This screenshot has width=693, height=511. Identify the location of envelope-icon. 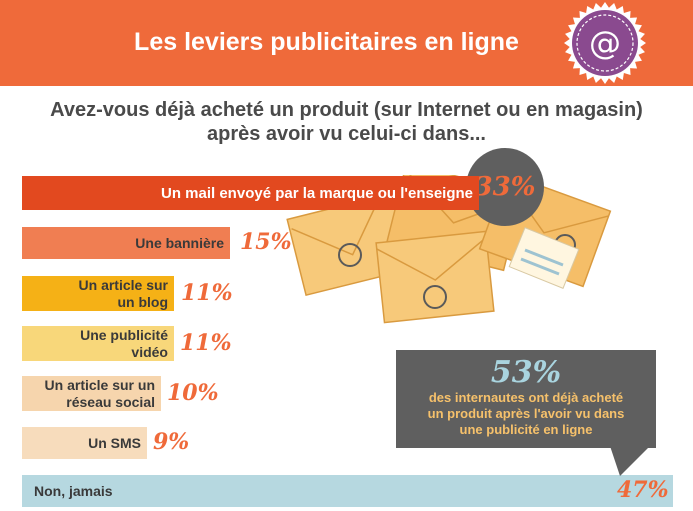
(435, 277).